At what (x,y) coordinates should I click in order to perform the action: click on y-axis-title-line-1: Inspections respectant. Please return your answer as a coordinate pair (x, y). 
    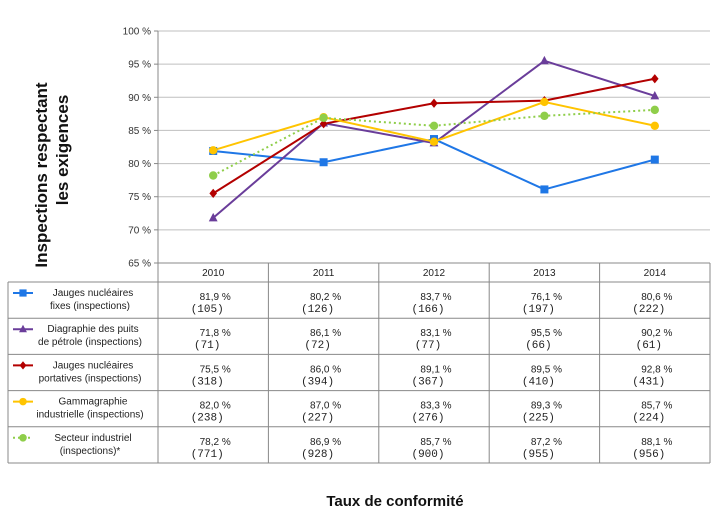
    Looking at the image, I should click on (41, 175).